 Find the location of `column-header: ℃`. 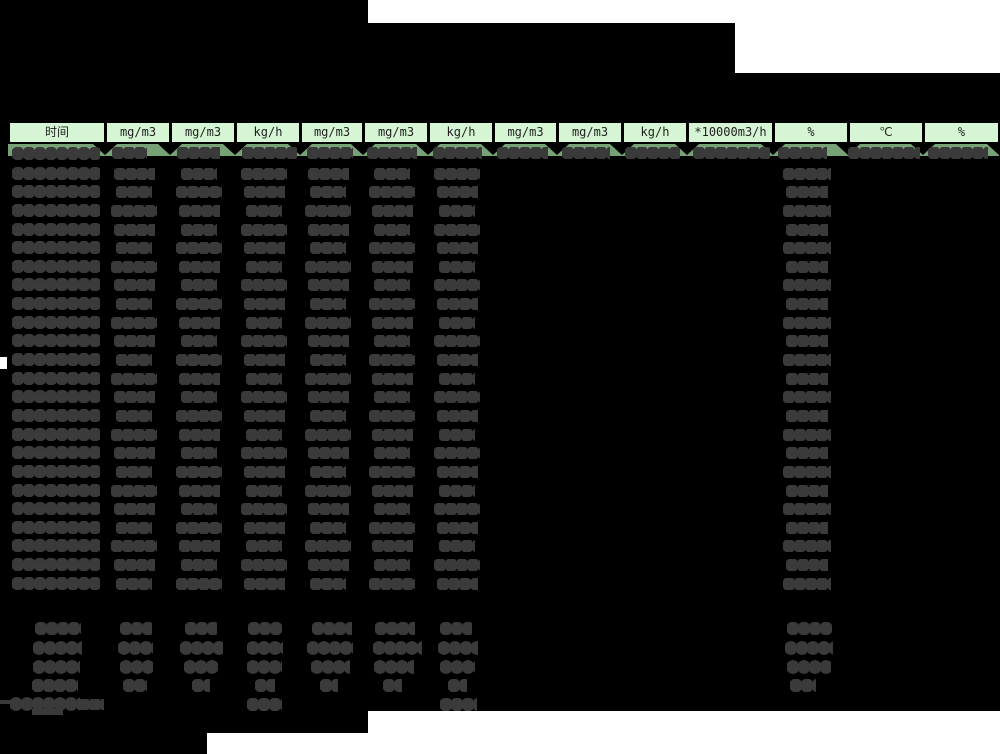

column-header: ℃ is located at coordinates (886, 132).